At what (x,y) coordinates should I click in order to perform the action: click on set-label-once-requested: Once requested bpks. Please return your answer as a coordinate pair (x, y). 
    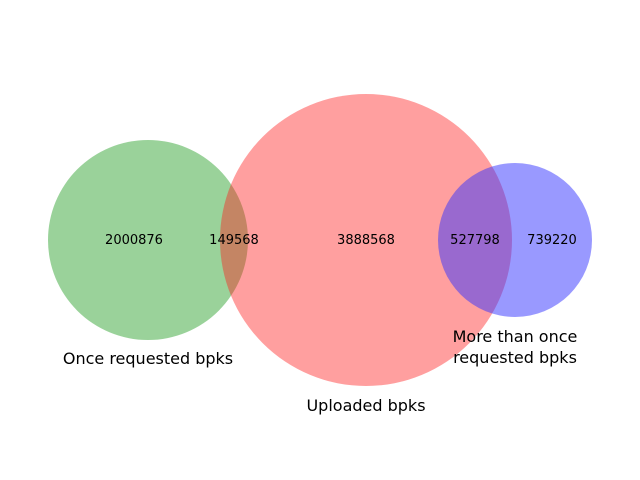
    Looking at the image, I should click on (148, 358).